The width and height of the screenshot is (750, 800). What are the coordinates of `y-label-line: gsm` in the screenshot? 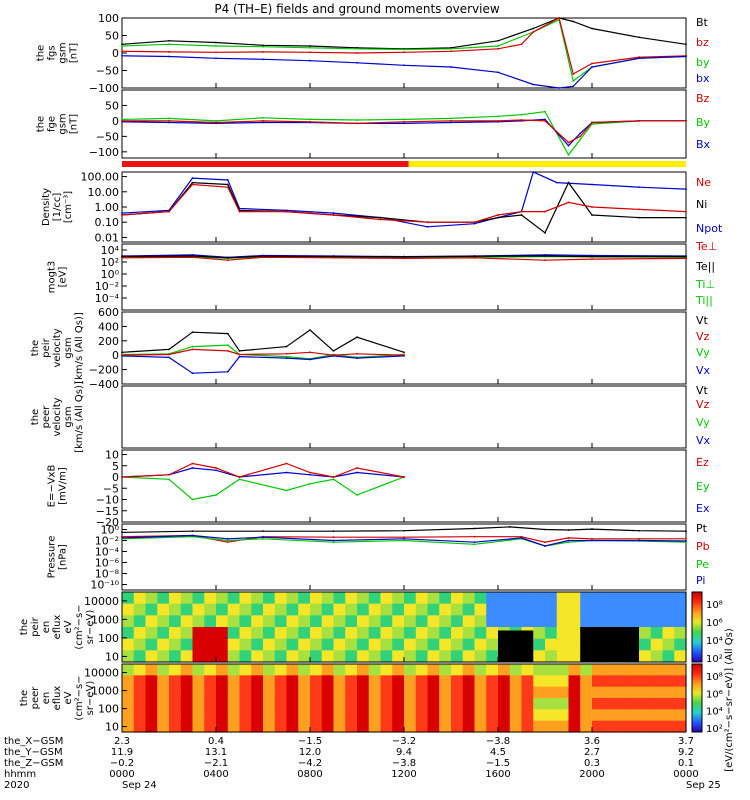 It's located at (63, 52).